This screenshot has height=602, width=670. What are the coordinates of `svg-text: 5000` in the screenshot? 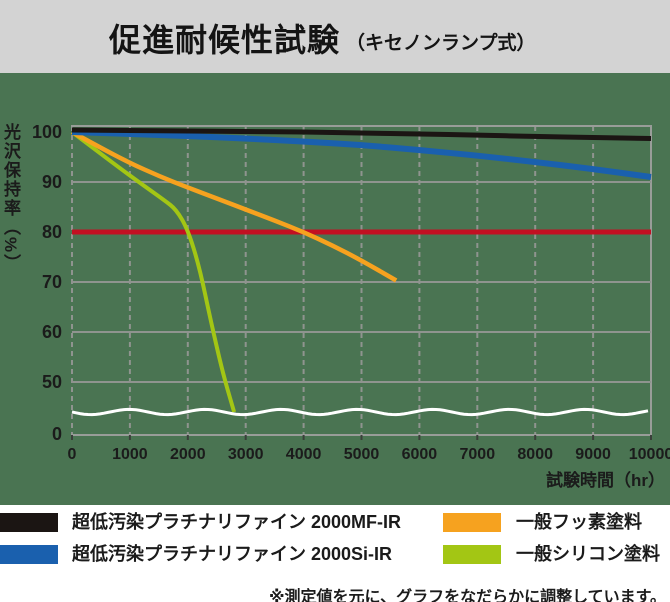 It's located at (362, 454).